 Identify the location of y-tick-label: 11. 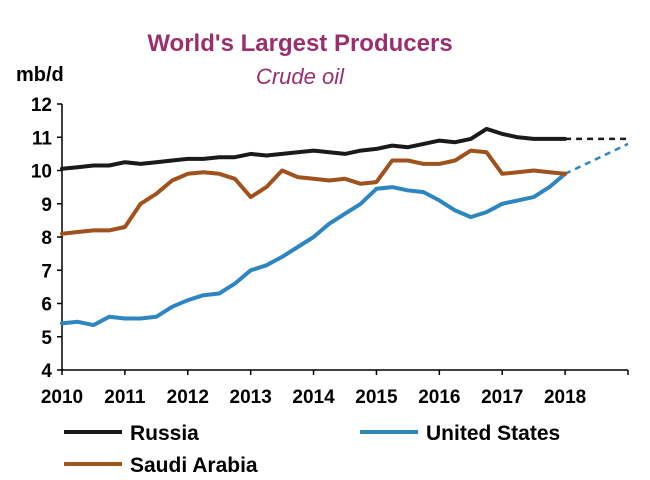
(42, 138).